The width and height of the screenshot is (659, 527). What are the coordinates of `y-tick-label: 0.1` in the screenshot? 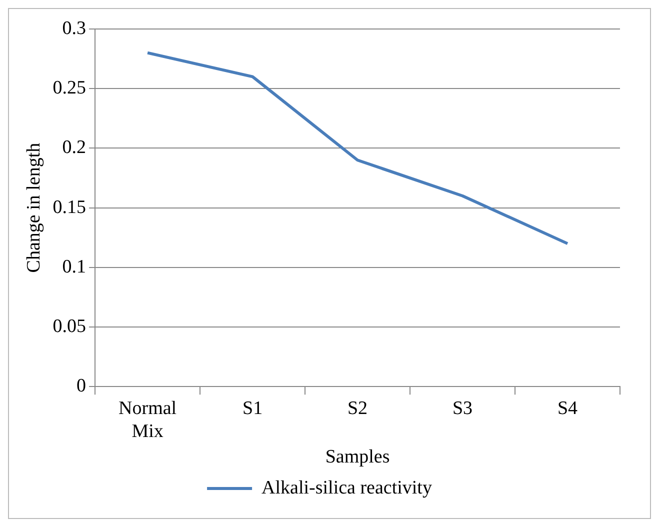 It's located at (74, 267).